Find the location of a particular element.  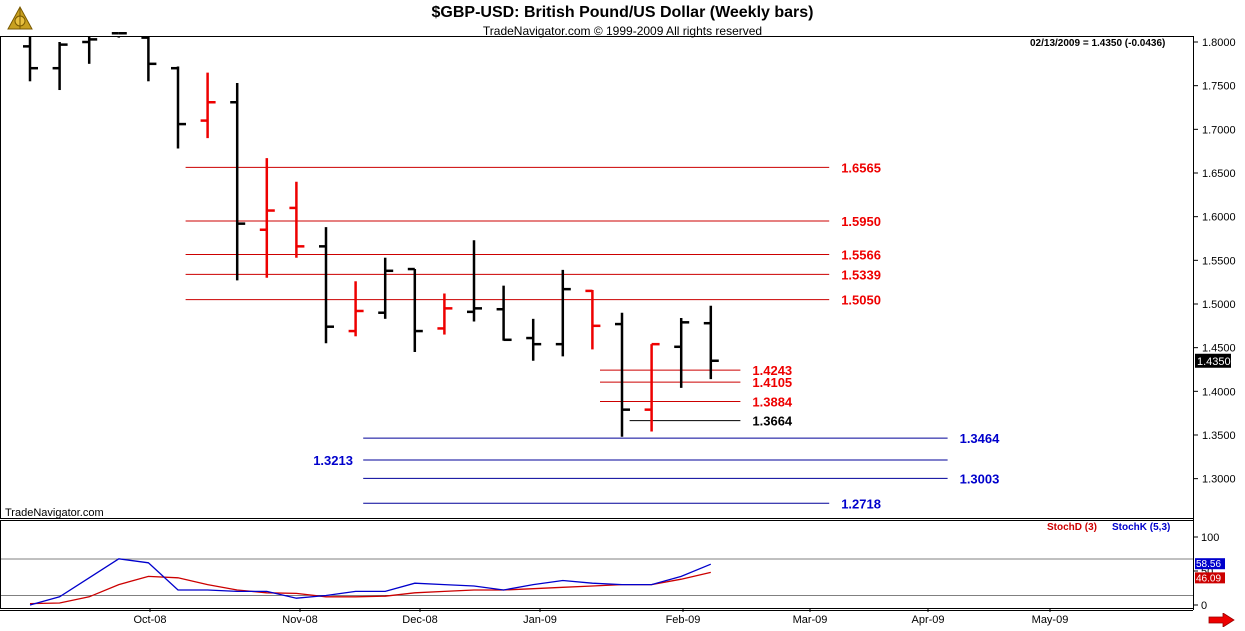

level-label-1.3464: 1.3464 is located at coordinates (980, 438).